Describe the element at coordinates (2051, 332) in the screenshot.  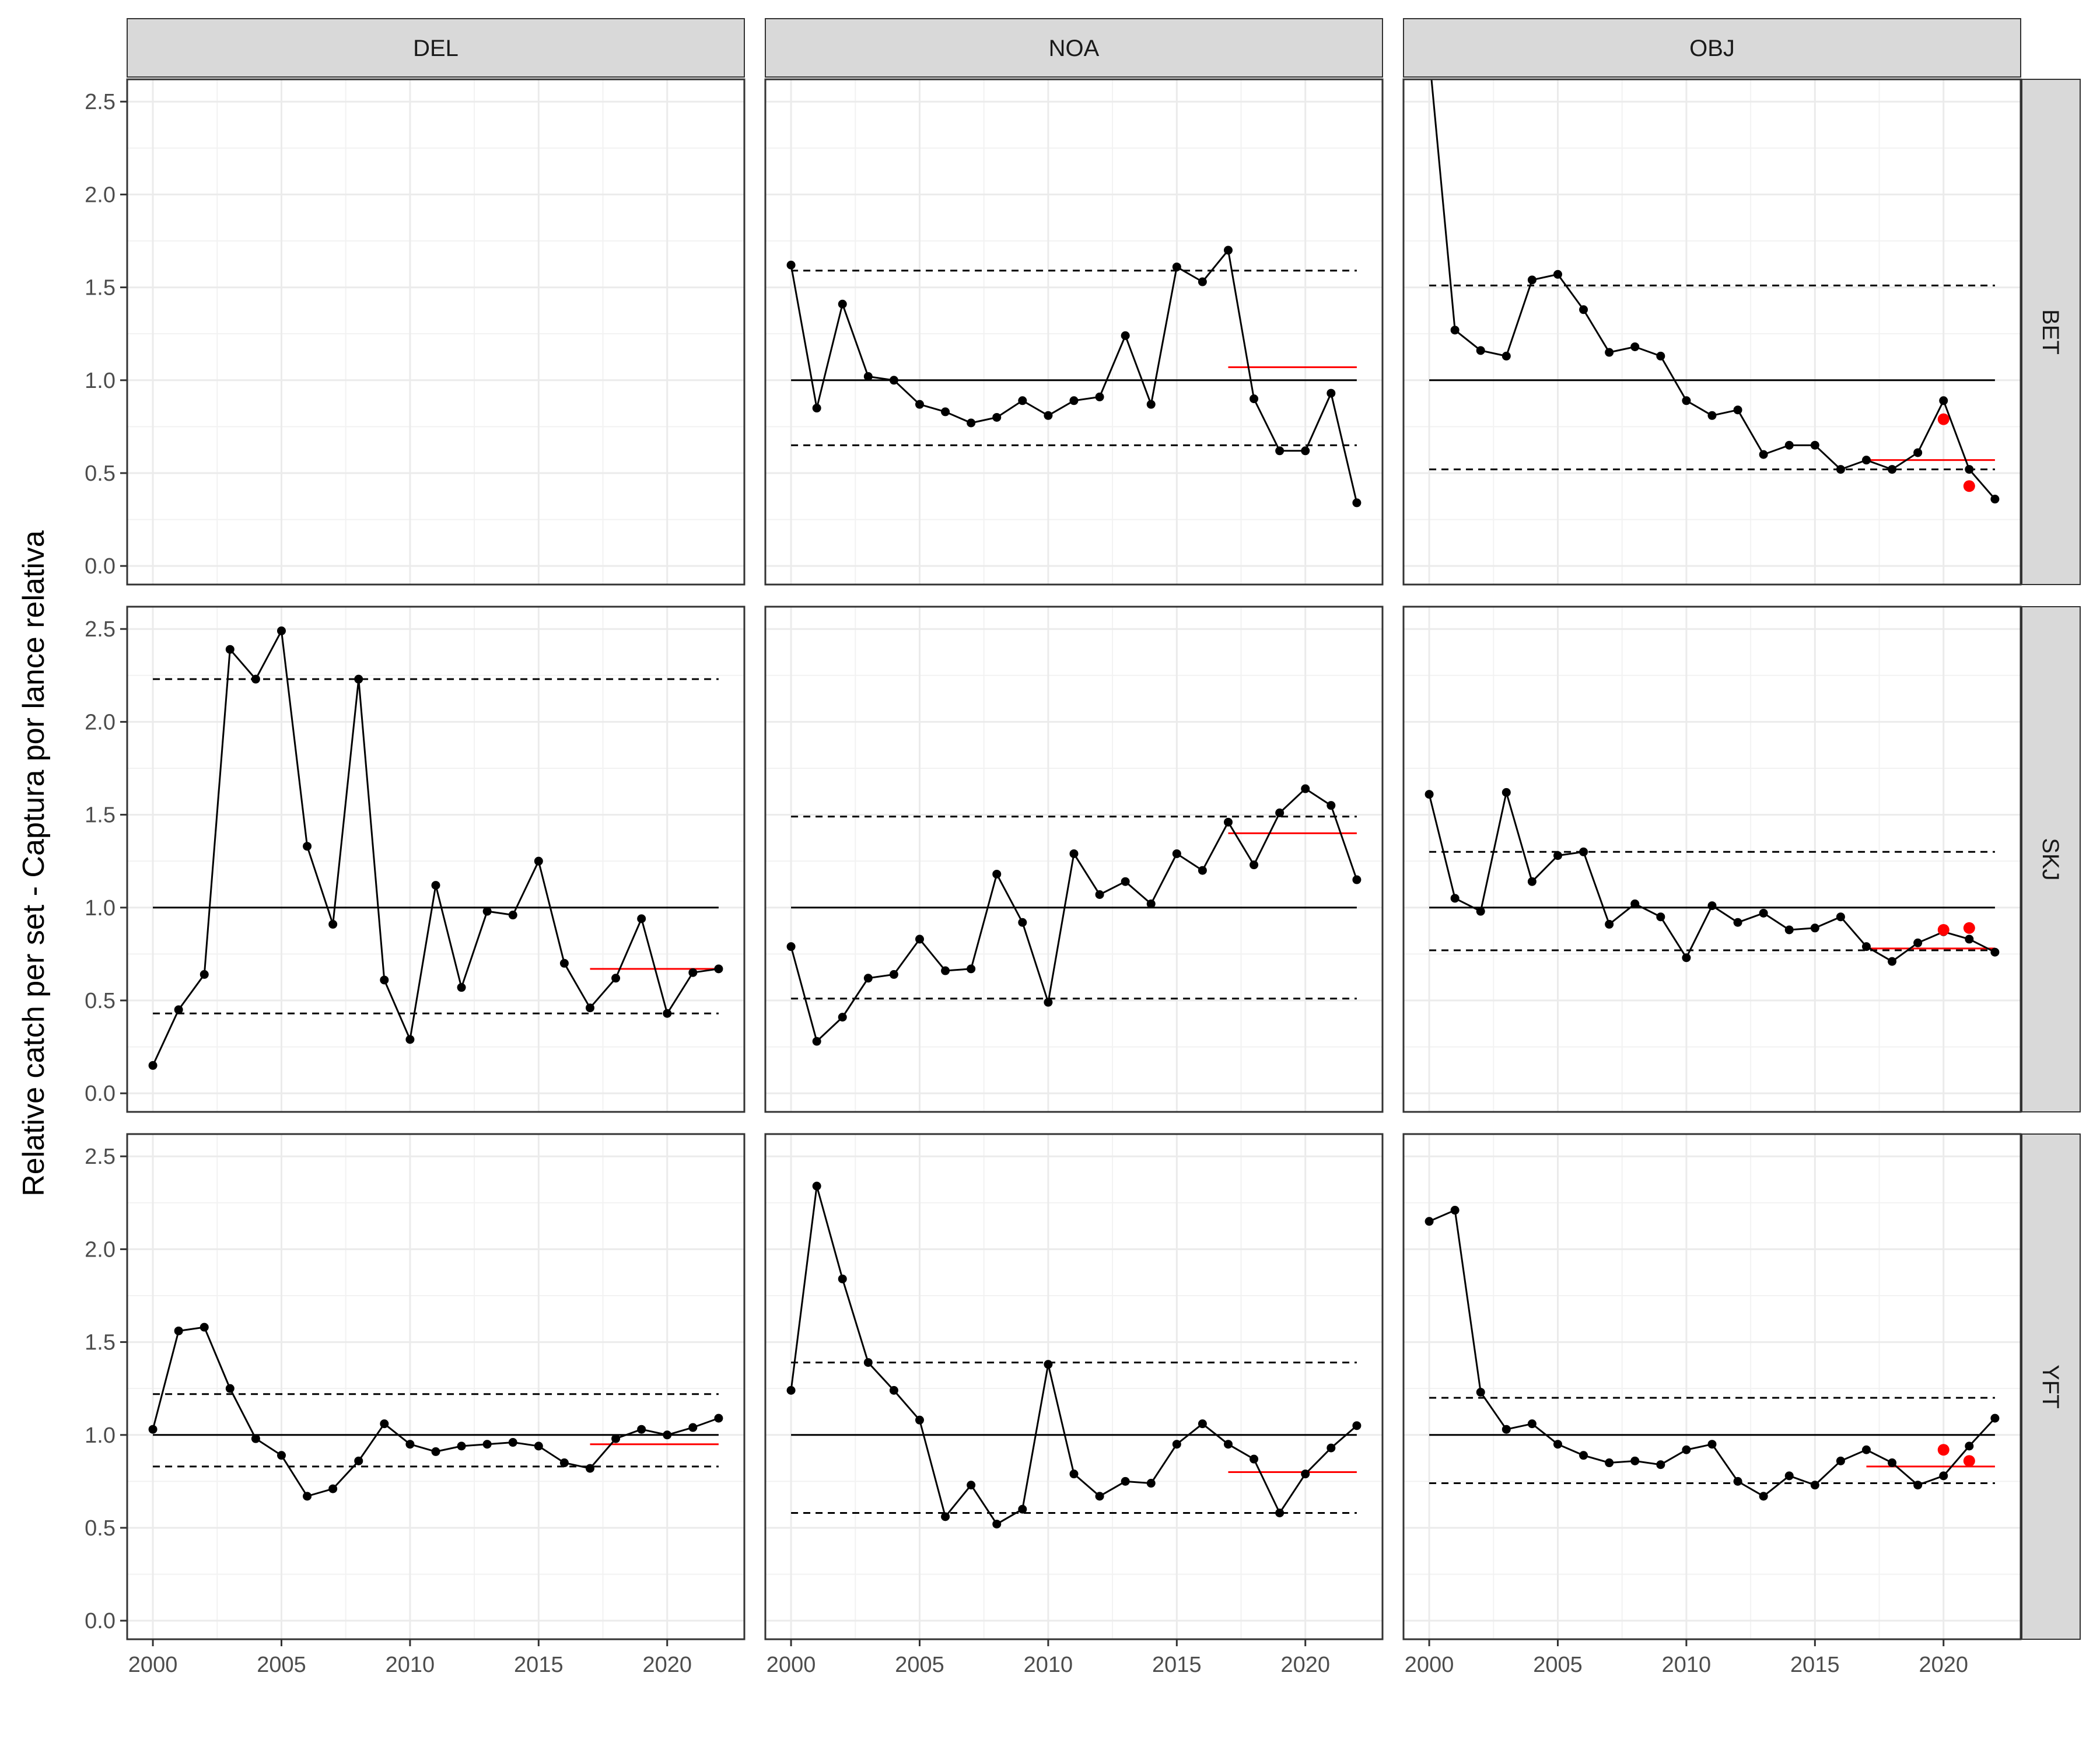
I see `strip-bg-BET` at that location.